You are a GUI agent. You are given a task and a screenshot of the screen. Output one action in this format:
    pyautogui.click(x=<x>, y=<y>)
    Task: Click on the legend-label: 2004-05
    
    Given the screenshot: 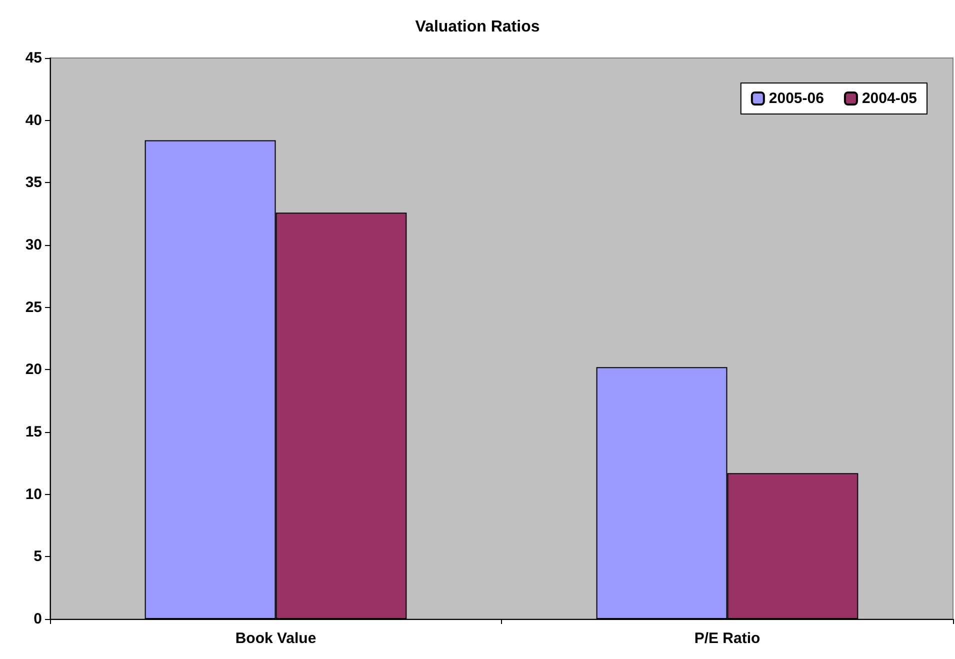 What is the action you would take?
    pyautogui.click(x=890, y=98)
    